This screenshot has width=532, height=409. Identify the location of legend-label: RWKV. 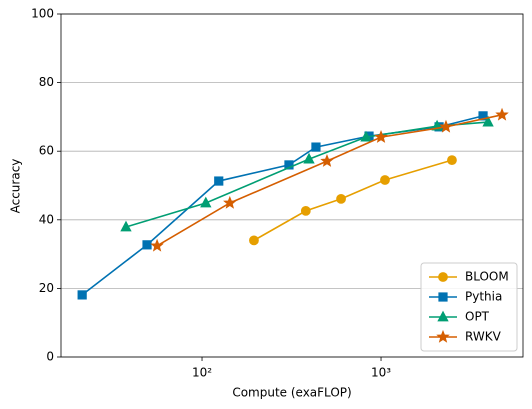
(483, 337).